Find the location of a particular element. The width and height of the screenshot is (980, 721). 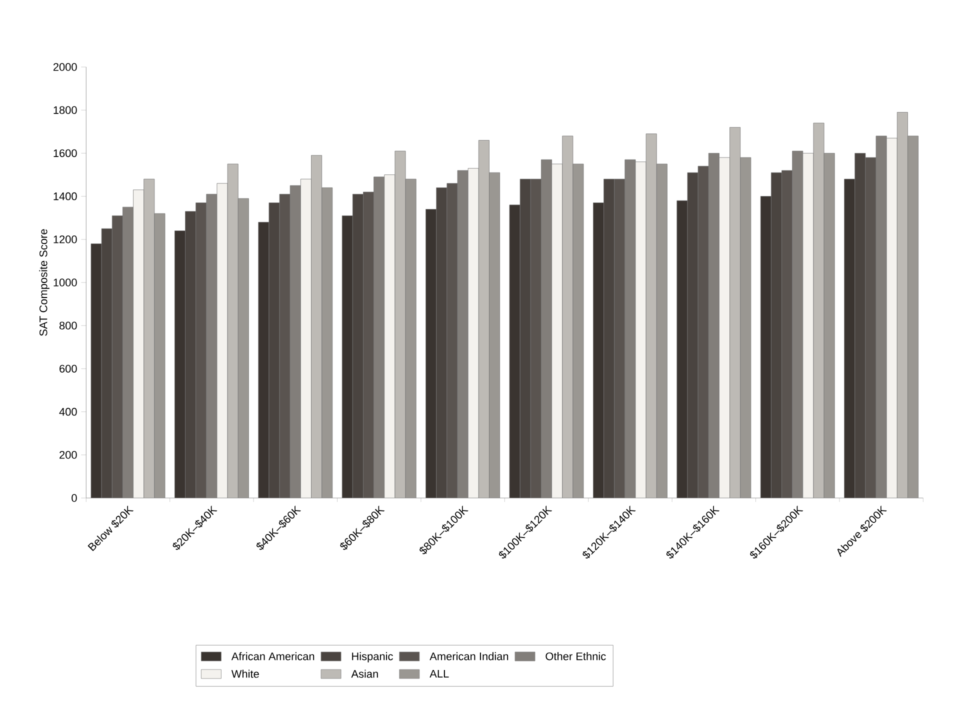

y-tick-label: 0 is located at coordinates (74, 498).